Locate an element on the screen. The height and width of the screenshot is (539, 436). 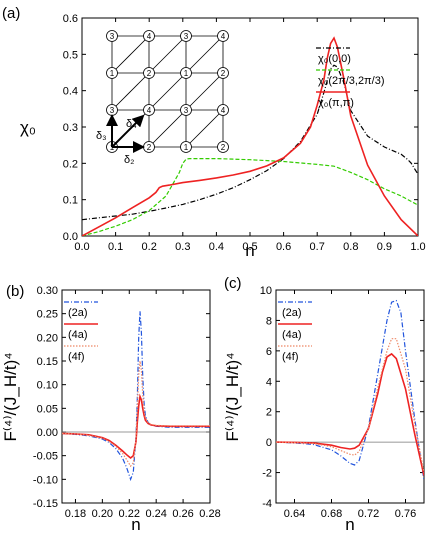
panel-a-legend: χ₀(0,0) χ₀(2π/3,2π/3) χ₀(π,π) is located at coordinates (350, 78).